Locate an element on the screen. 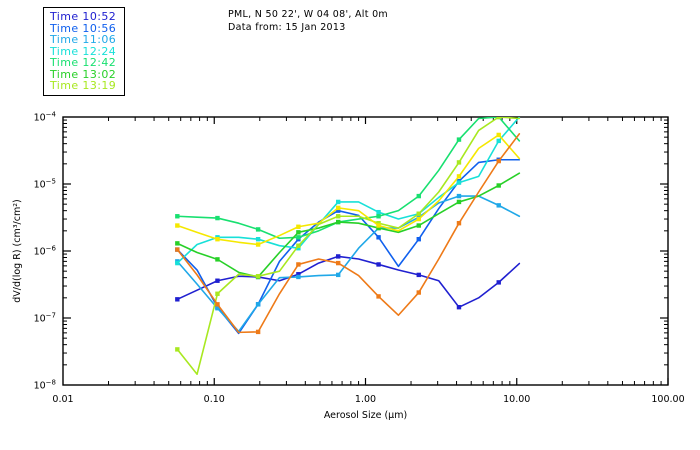  title-line-2: Data from: 15 Jan 2013 is located at coordinates (287, 27).